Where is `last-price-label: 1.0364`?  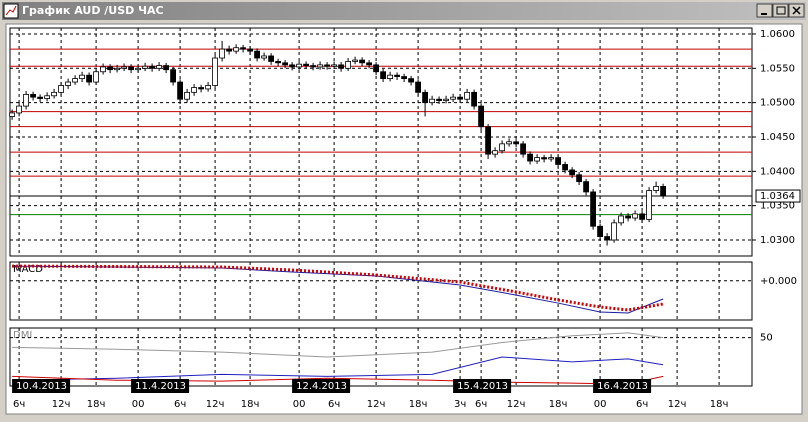 last-price-label: 1.0364 is located at coordinates (777, 196).